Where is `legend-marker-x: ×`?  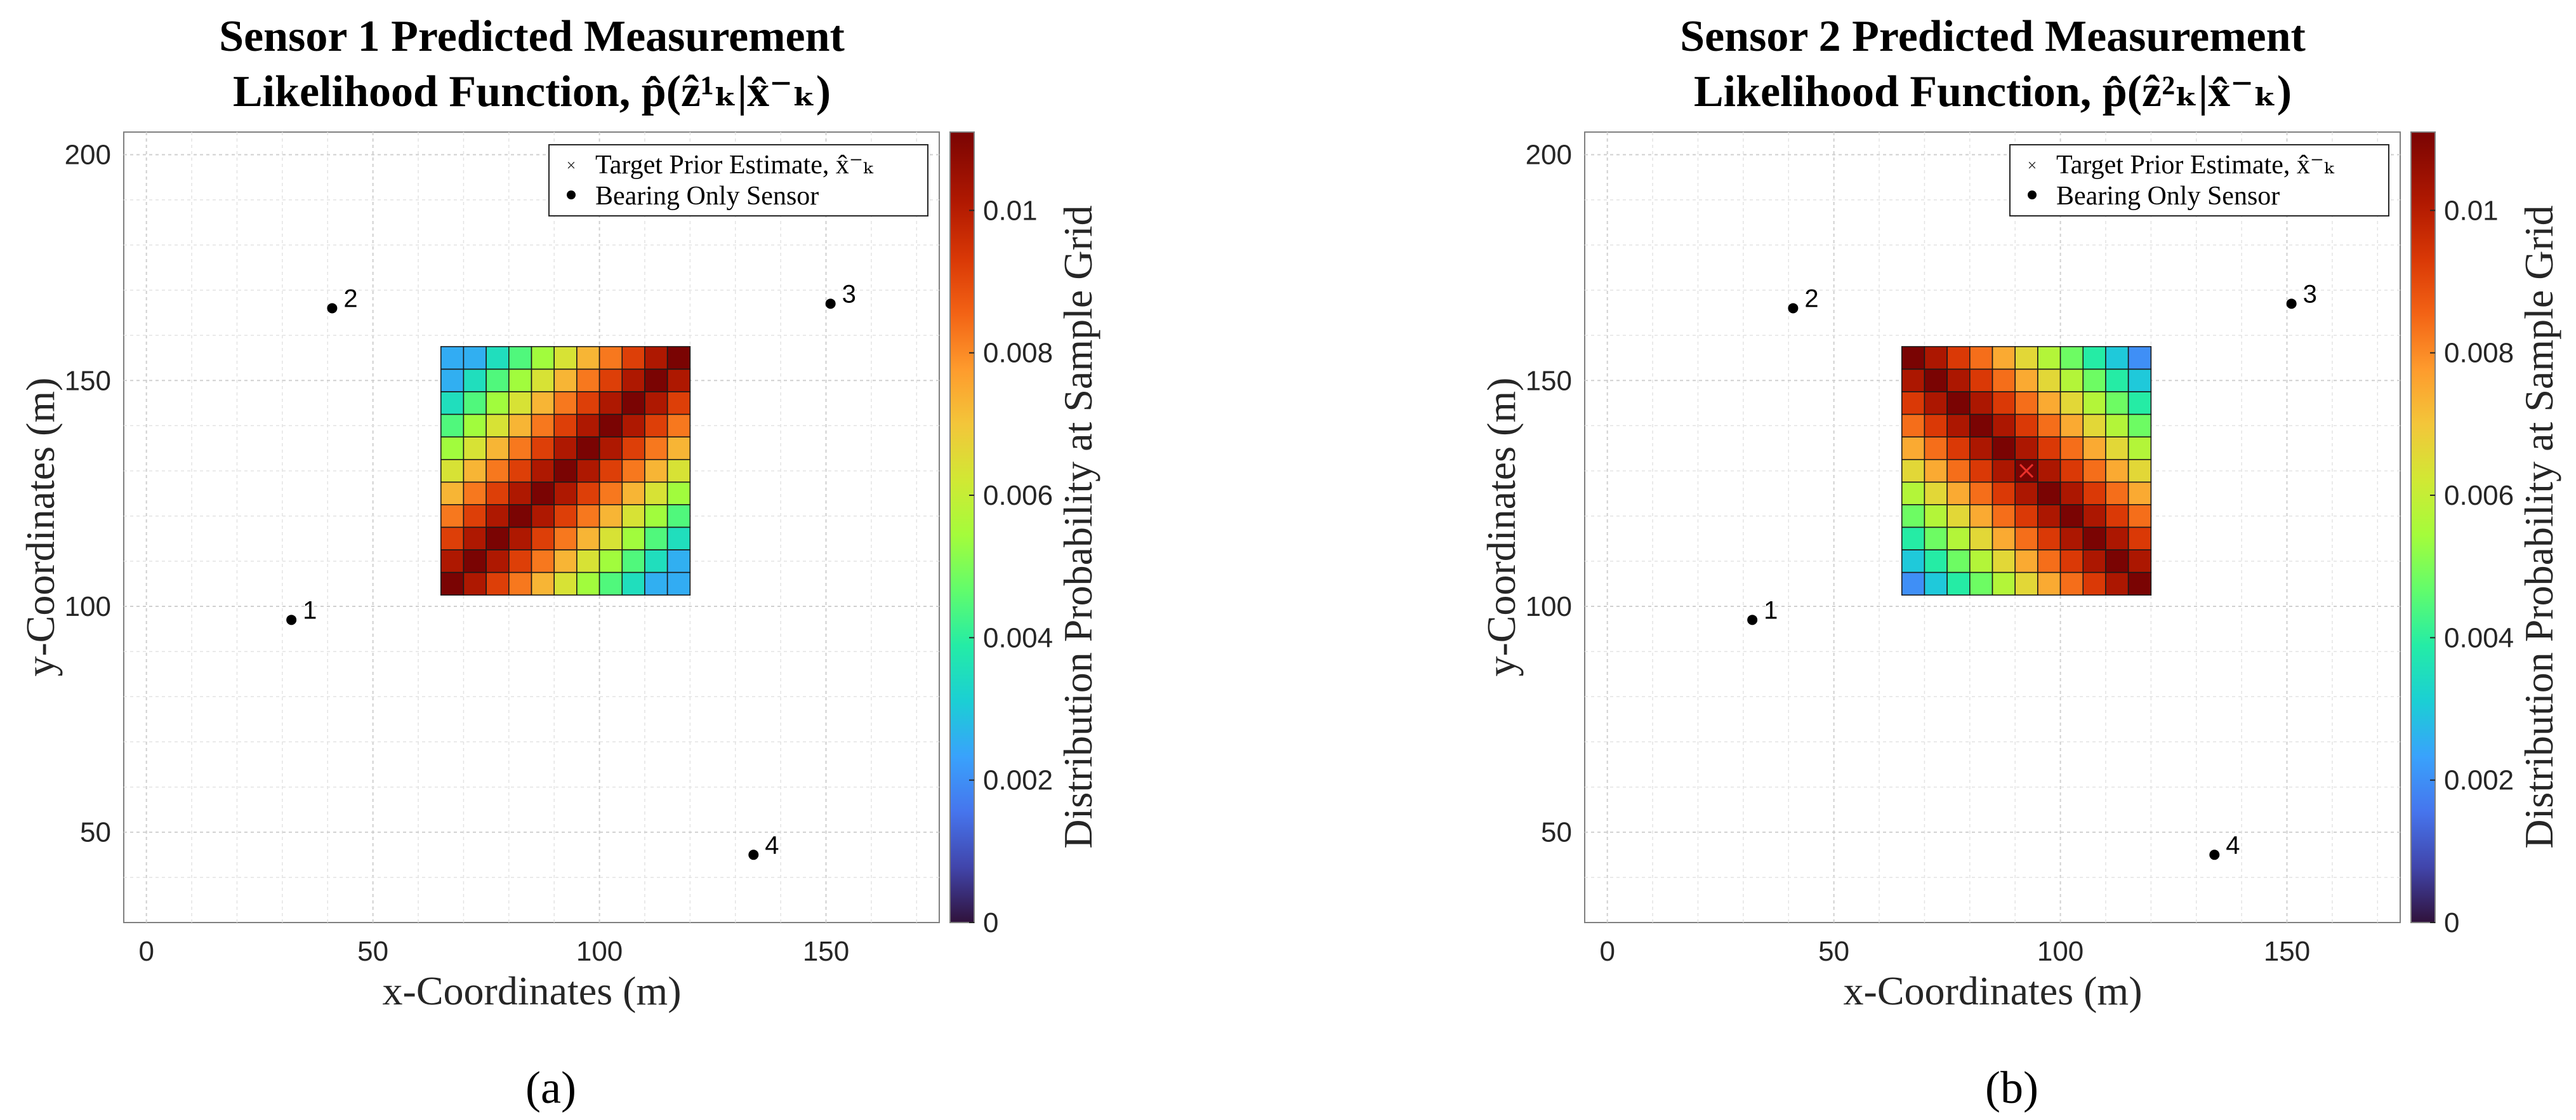
legend-marker-x: × is located at coordinates (2033, 165).